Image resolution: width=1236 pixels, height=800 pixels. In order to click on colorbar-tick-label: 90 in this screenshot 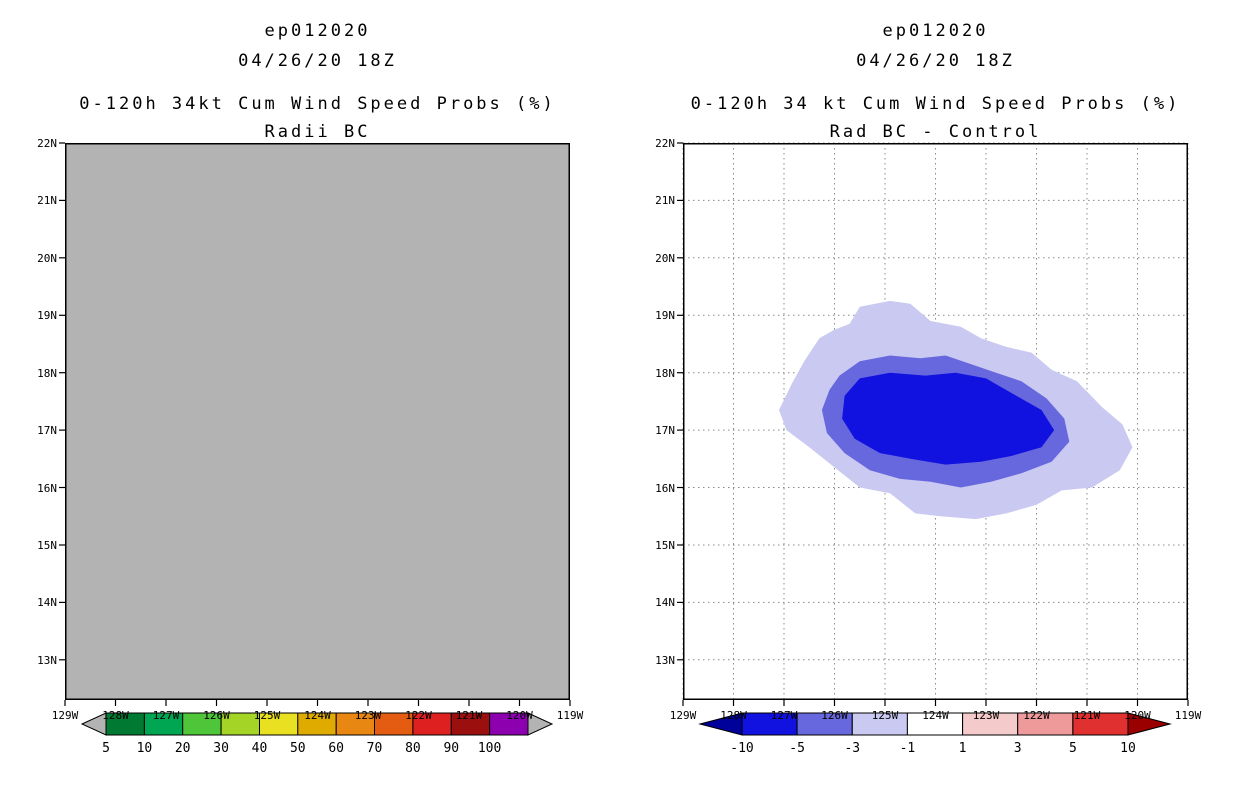, I will do `click(451, 748)`.